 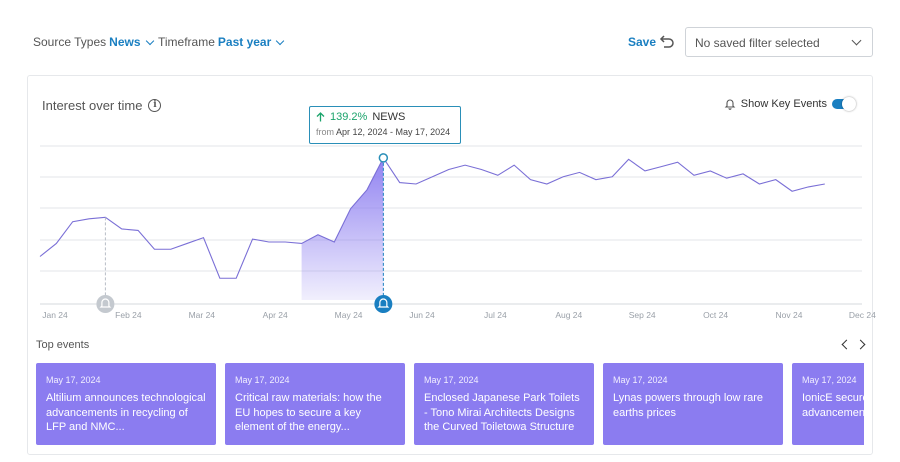 I want to click on key-events-label: Show Key Events, so click(x=783, y=104).